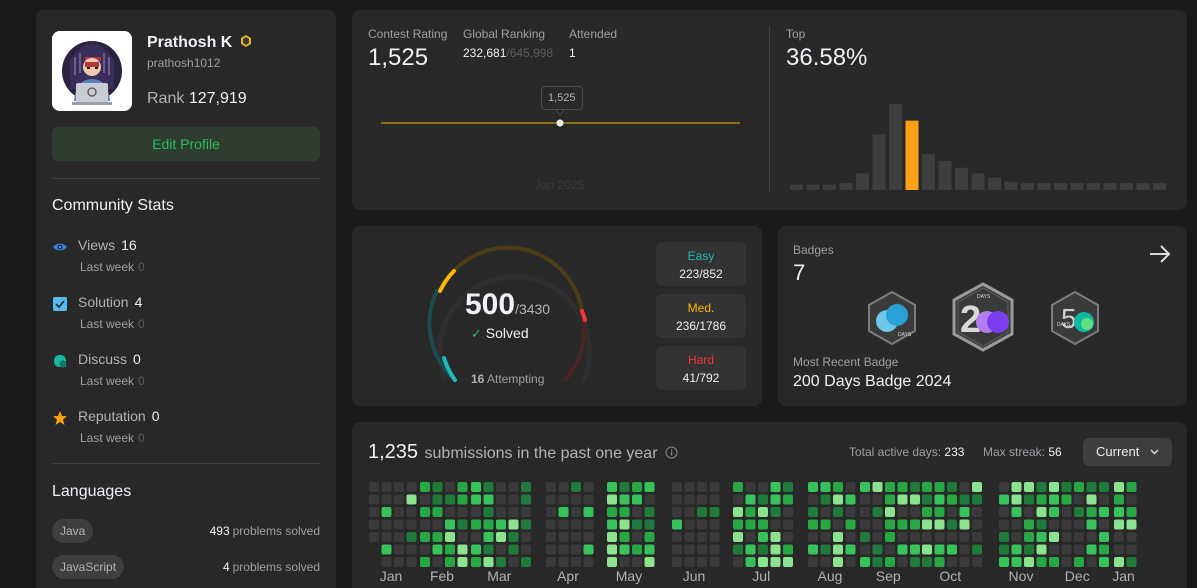 This screenshot has height=588, width=1197. What do you see at coordinates (88, 567) in the screenshot?
I see `language-tag: JavaScript` at bounding box center [88, 567].